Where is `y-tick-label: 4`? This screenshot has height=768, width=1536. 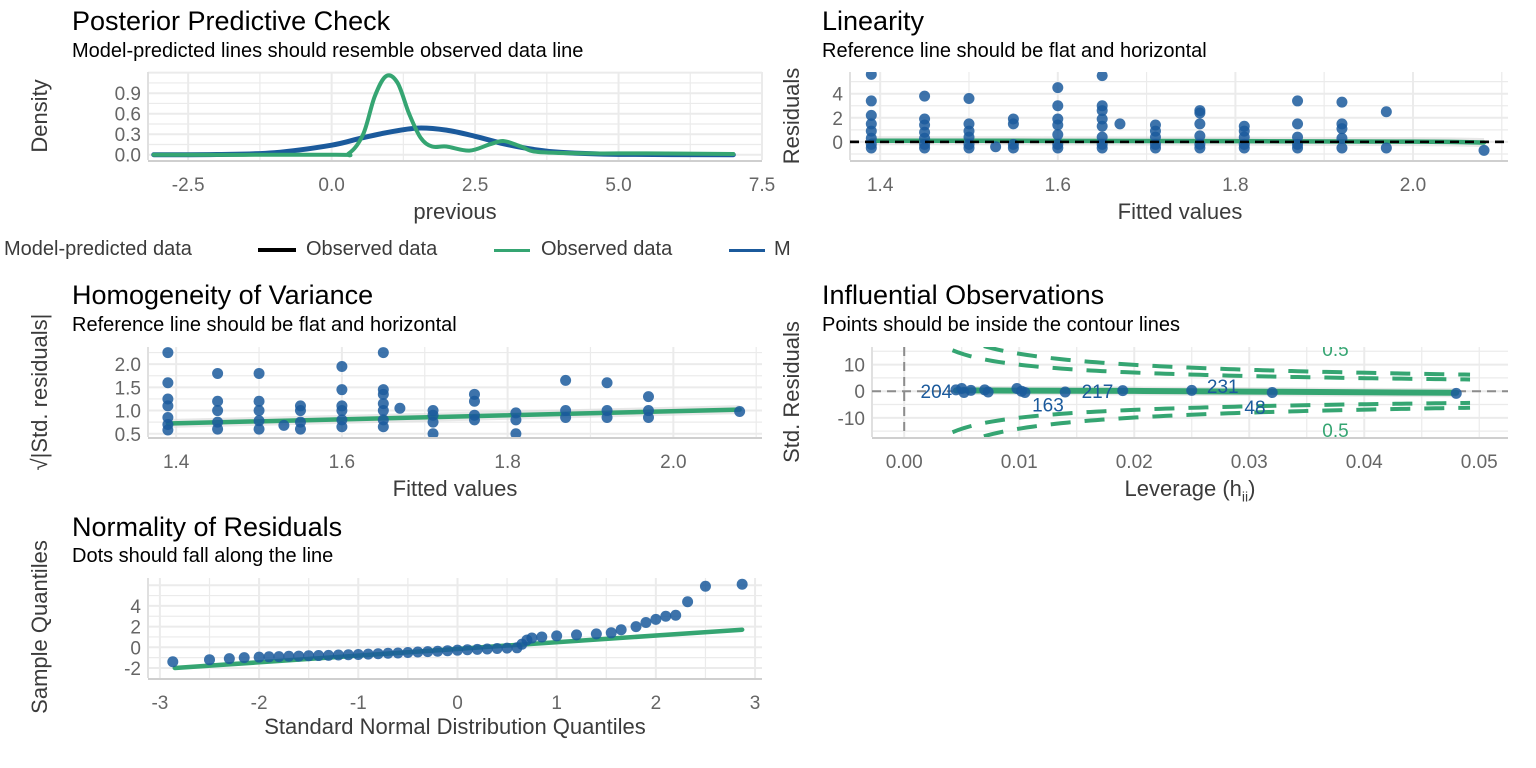 y-tick-label: 4 is located at coordinates (837, 95).